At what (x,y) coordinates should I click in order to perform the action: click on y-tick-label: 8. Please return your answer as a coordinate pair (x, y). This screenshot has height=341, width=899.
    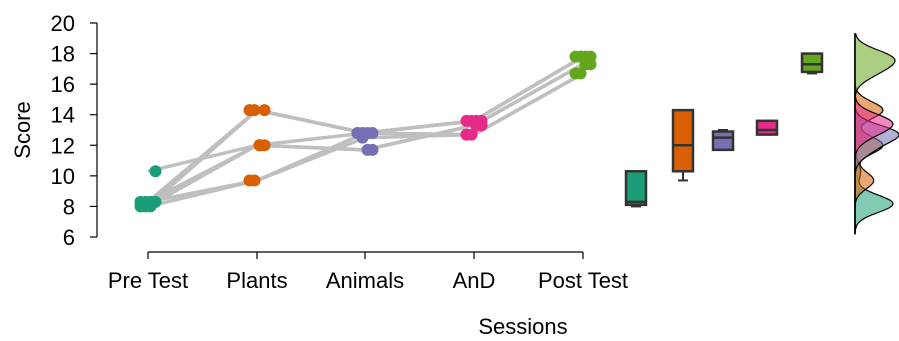
    Looking at the image, I should click on (69, 206).